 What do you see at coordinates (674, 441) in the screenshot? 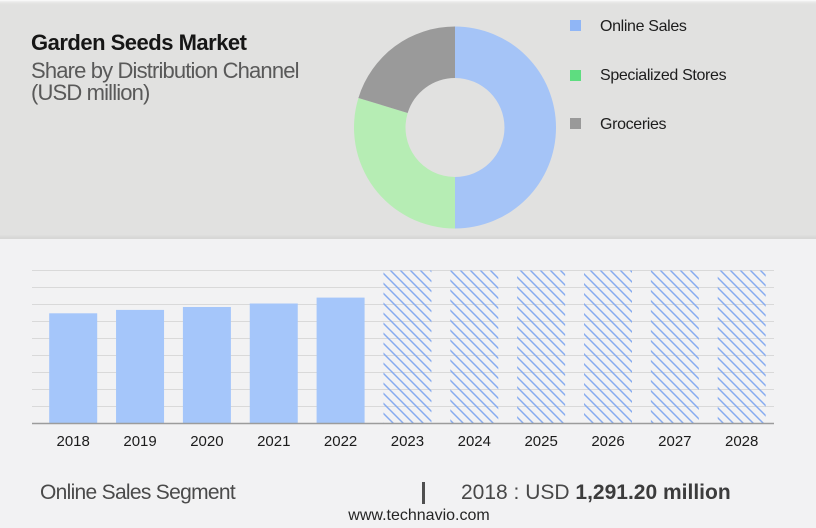
I see `svg-text: 2027` at bounding box center [674, 441].